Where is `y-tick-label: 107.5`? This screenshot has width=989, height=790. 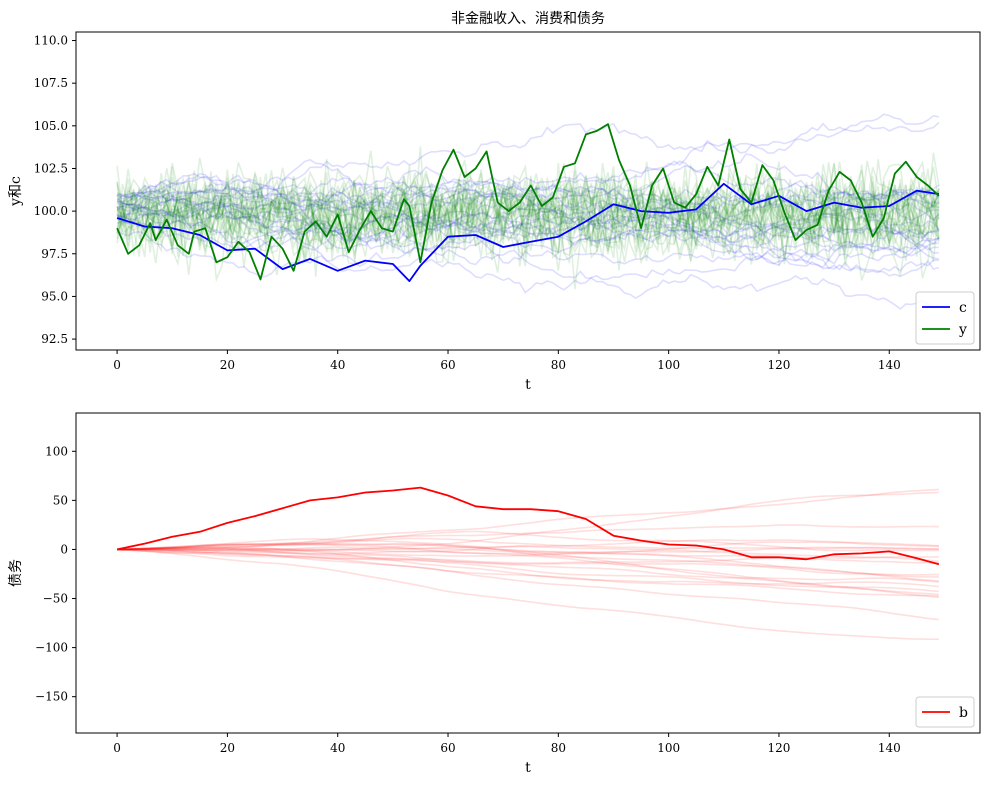 y-tick-label: 107.5 is located at coordinates (51, 83).